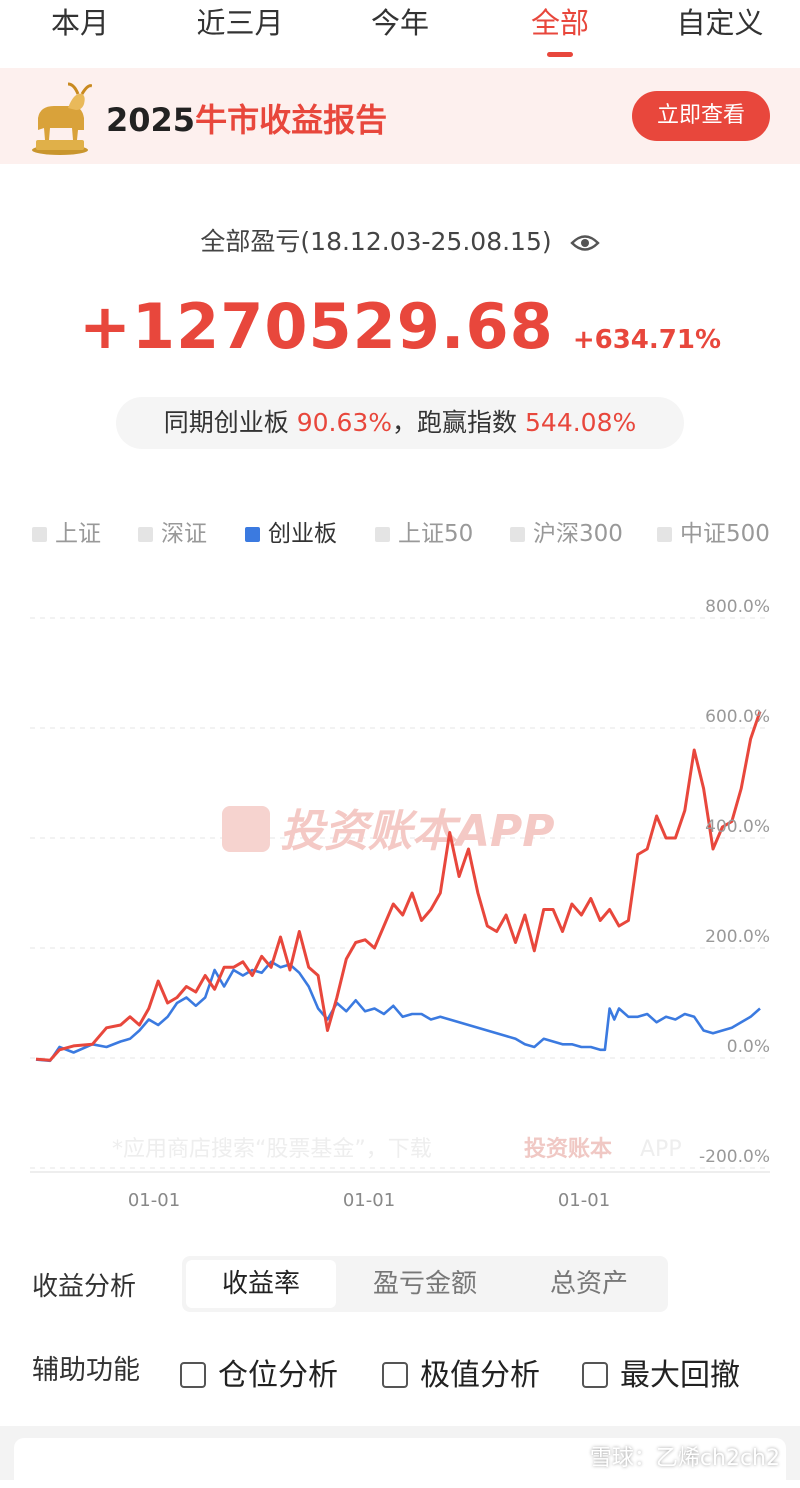 The image size is (800, 1488). Describe the element at coordinates (720, 23) in the screenshot. I see `tab-custom: 自定义` at that location.